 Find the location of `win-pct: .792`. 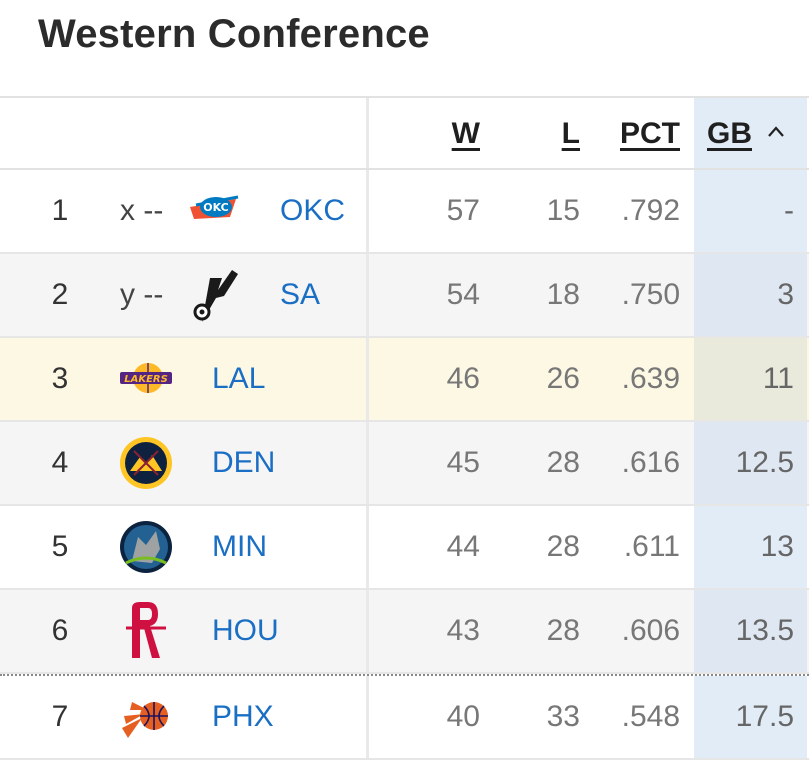

win-pct: .792 is located at coordinates (650, 210).